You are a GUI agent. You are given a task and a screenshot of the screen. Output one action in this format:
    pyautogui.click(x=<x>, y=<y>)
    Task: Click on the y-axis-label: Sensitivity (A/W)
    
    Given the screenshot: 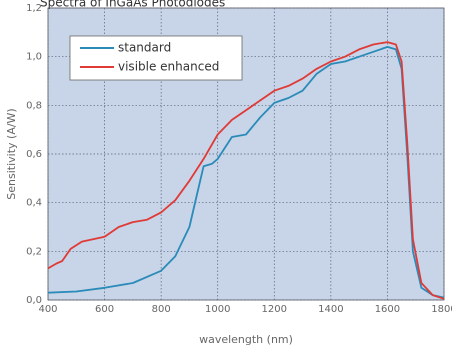 What is the action you would take?
    pyautogui.click(x=11, y=153)
    